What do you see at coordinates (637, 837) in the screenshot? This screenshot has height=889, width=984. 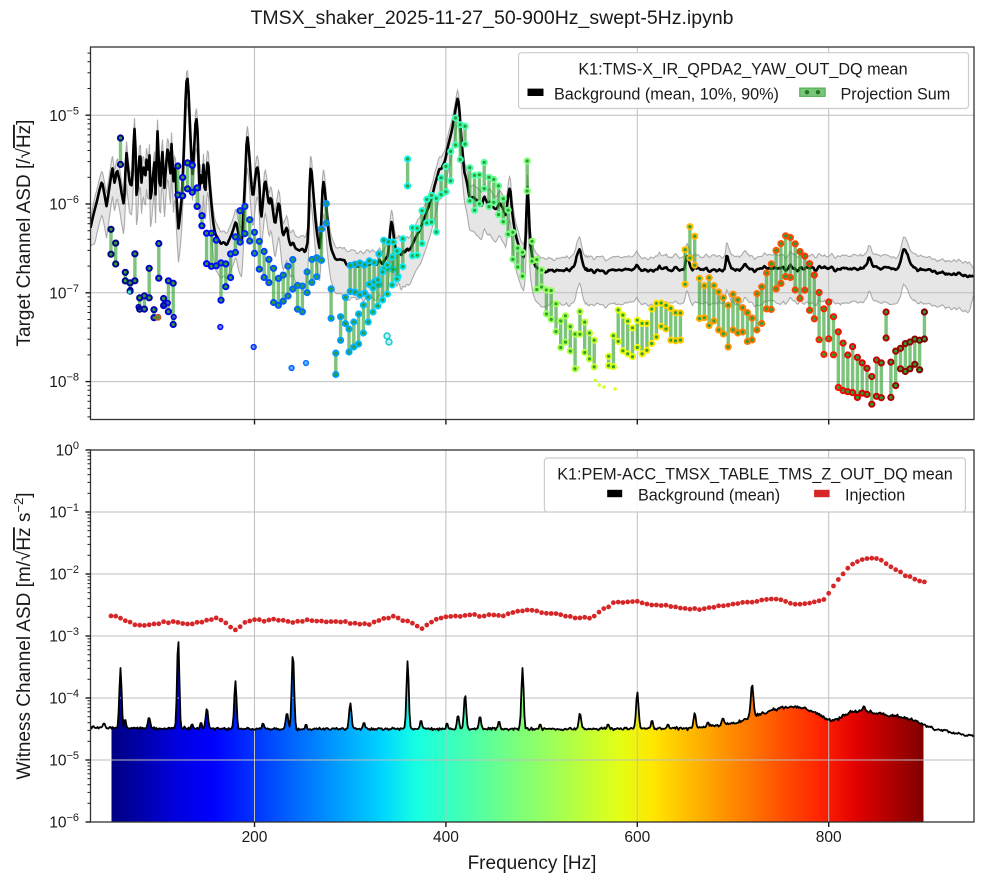 I see `svg-text: 600` at bounding box center [637, 837].